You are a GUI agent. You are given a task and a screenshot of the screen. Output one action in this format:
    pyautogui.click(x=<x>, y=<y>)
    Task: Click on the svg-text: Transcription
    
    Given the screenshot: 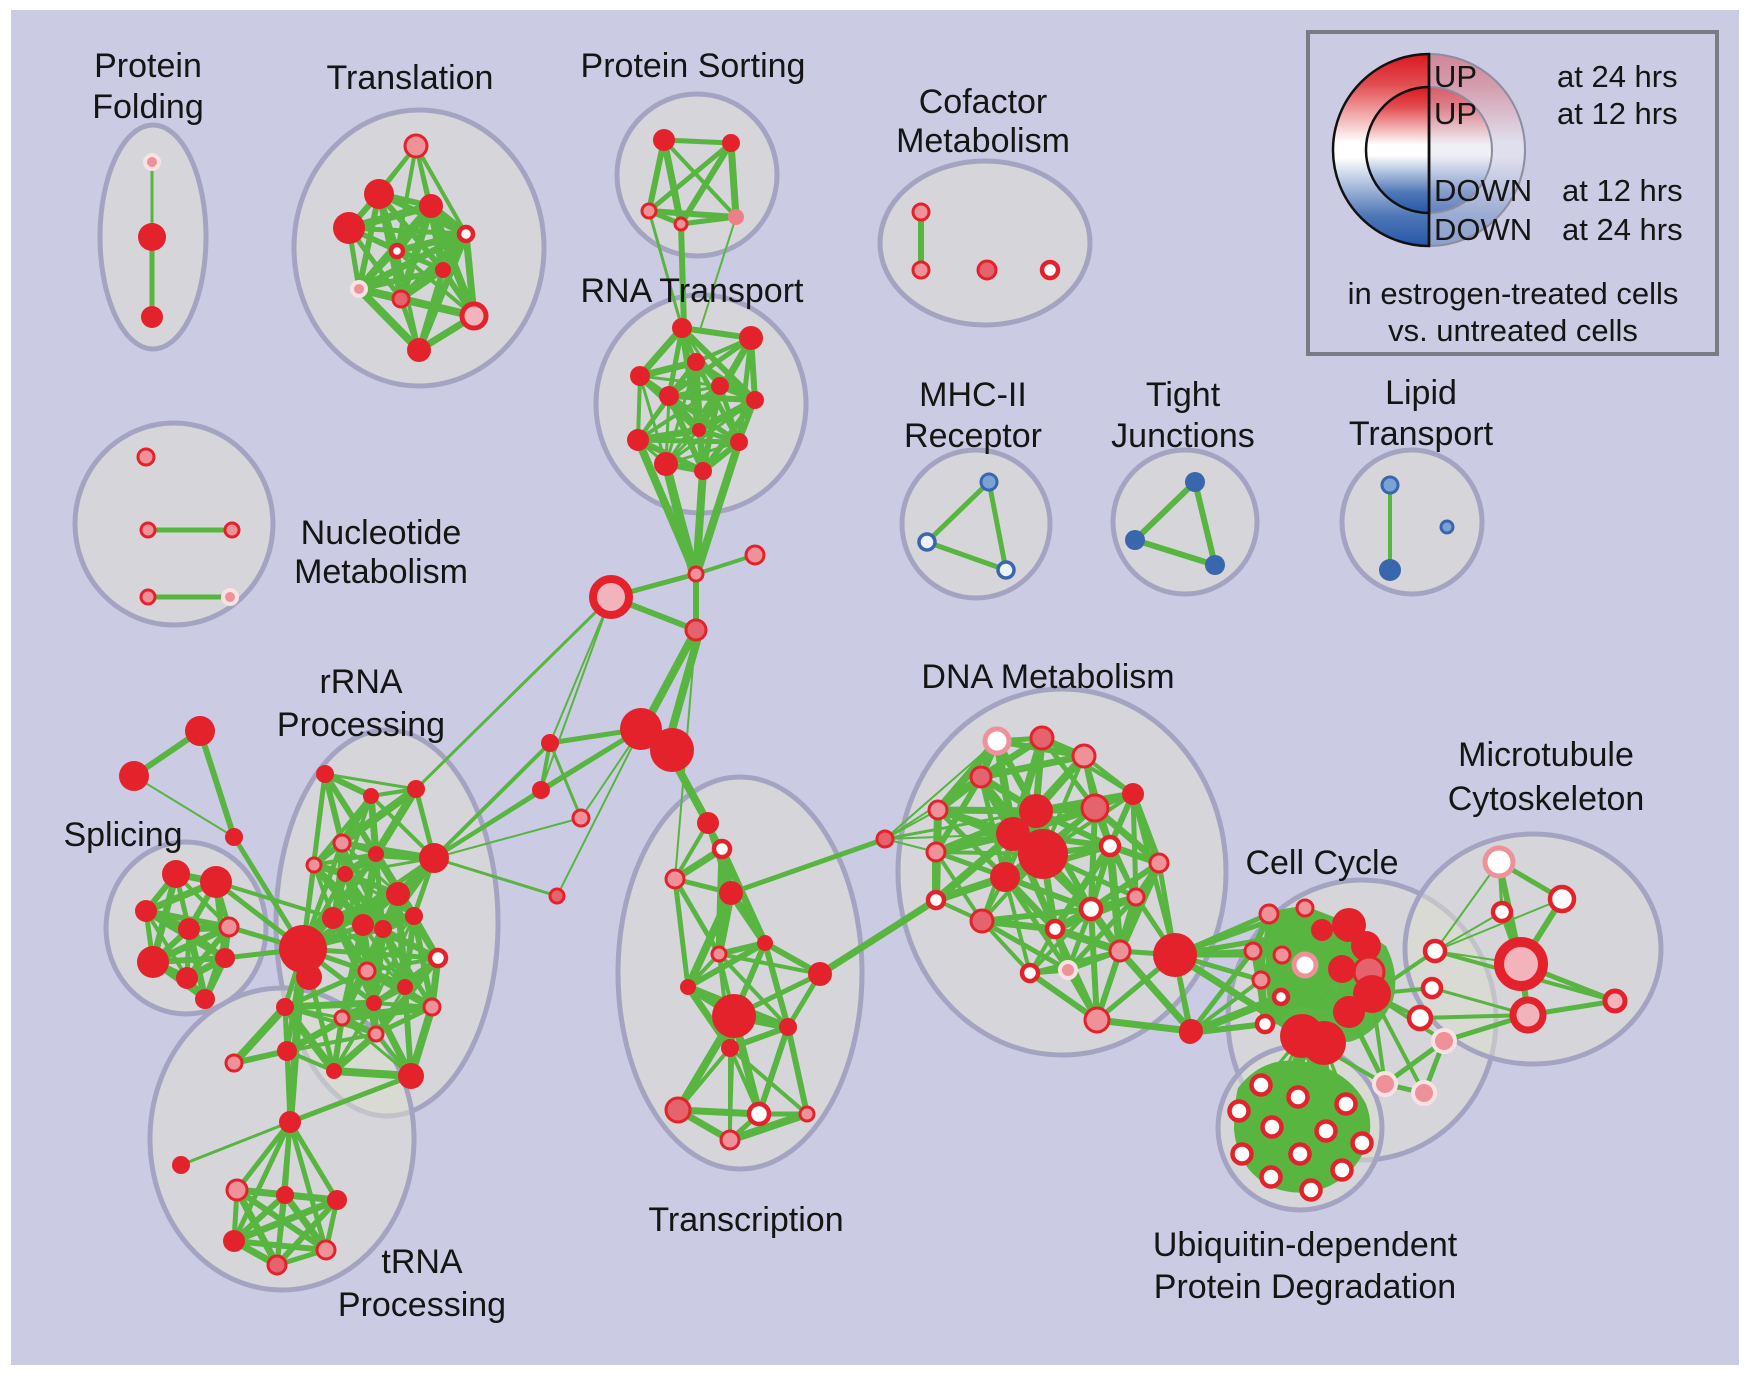 What is the action you would take?
    pyautogui.click(x=745, y=1220)
    